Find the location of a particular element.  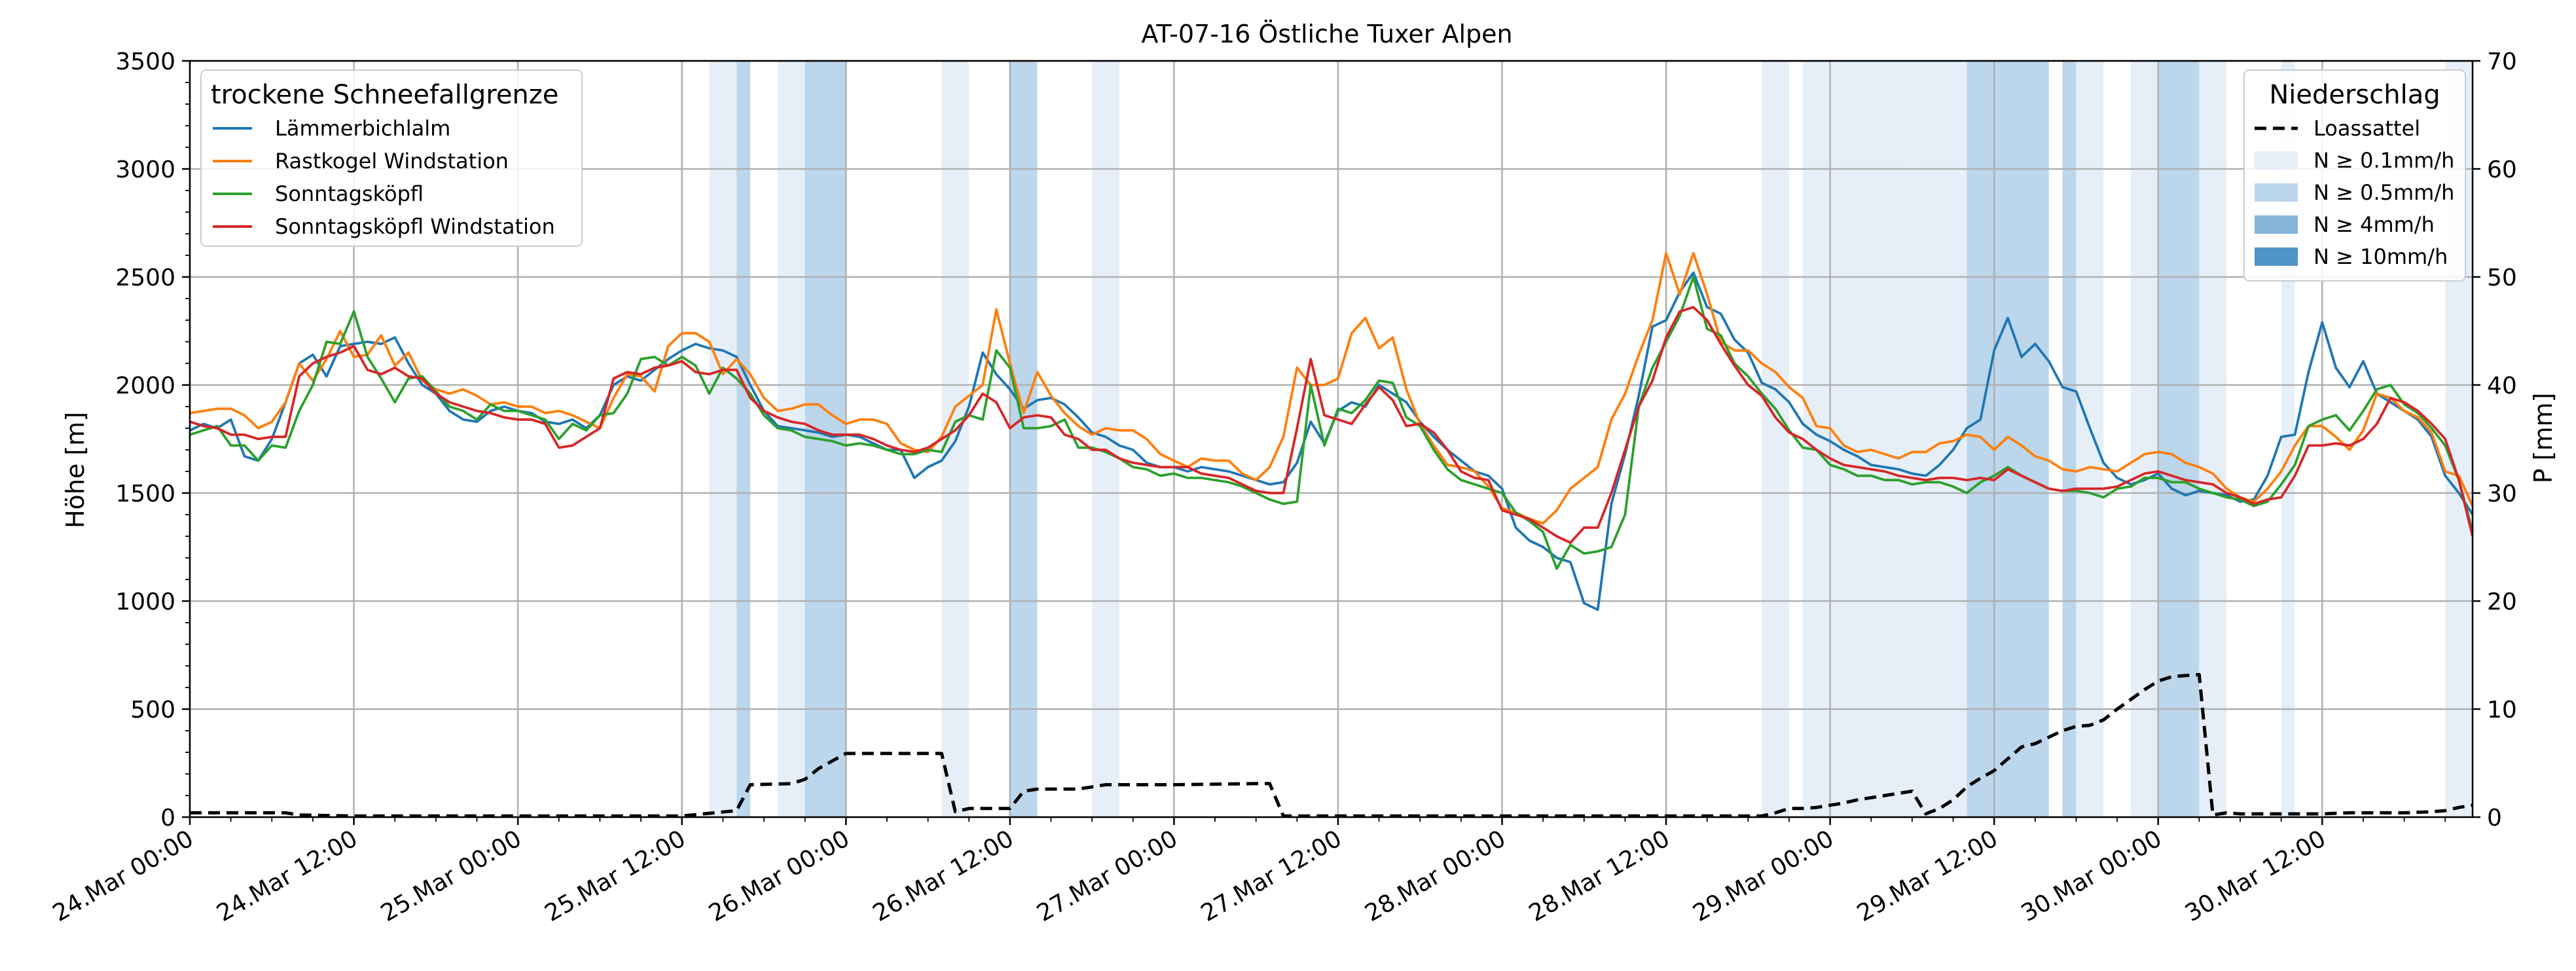

y-axis-label-right: P [mm] is located at coordinates (2543, 438).